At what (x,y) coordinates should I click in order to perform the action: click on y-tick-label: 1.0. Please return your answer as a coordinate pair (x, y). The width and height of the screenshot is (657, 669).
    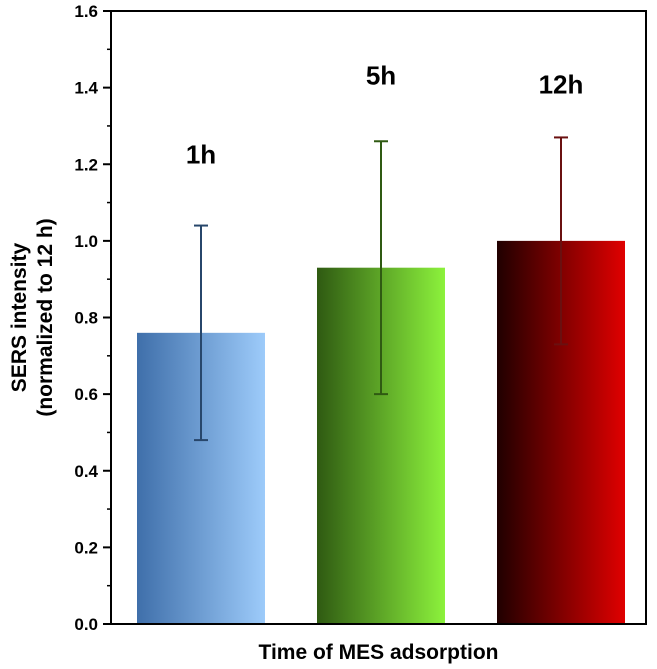
    Looking at the image, I should click on (86, 241).